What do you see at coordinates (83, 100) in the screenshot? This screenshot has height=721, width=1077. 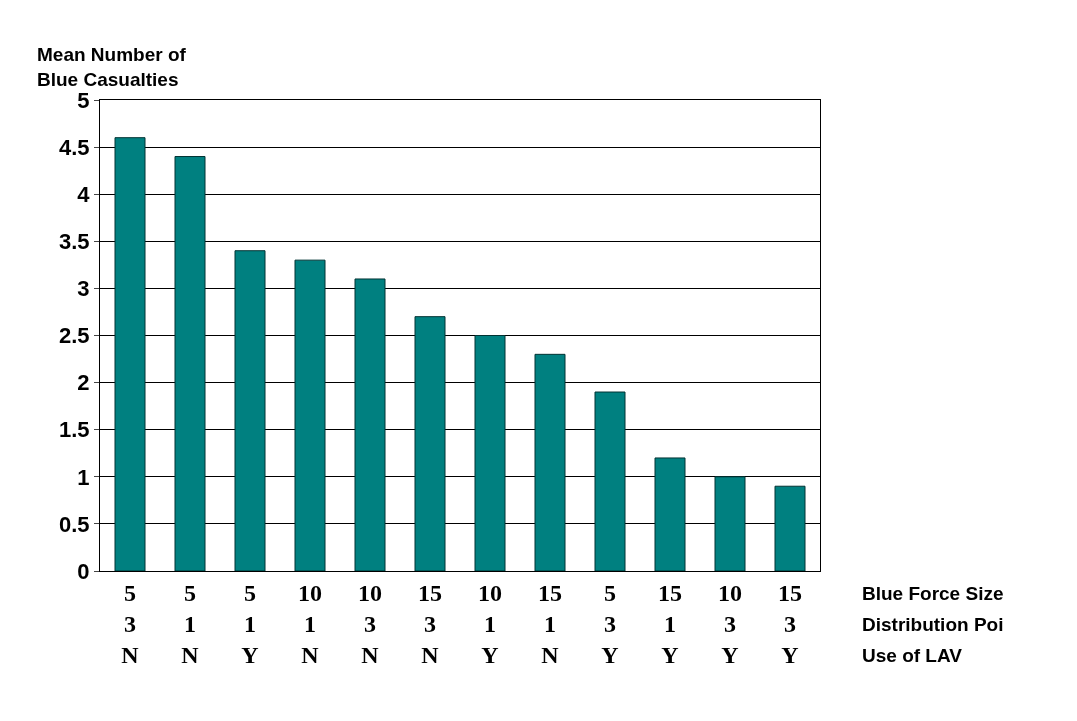 I see `y-tick-label: 5` at bounding box center [83, 100].